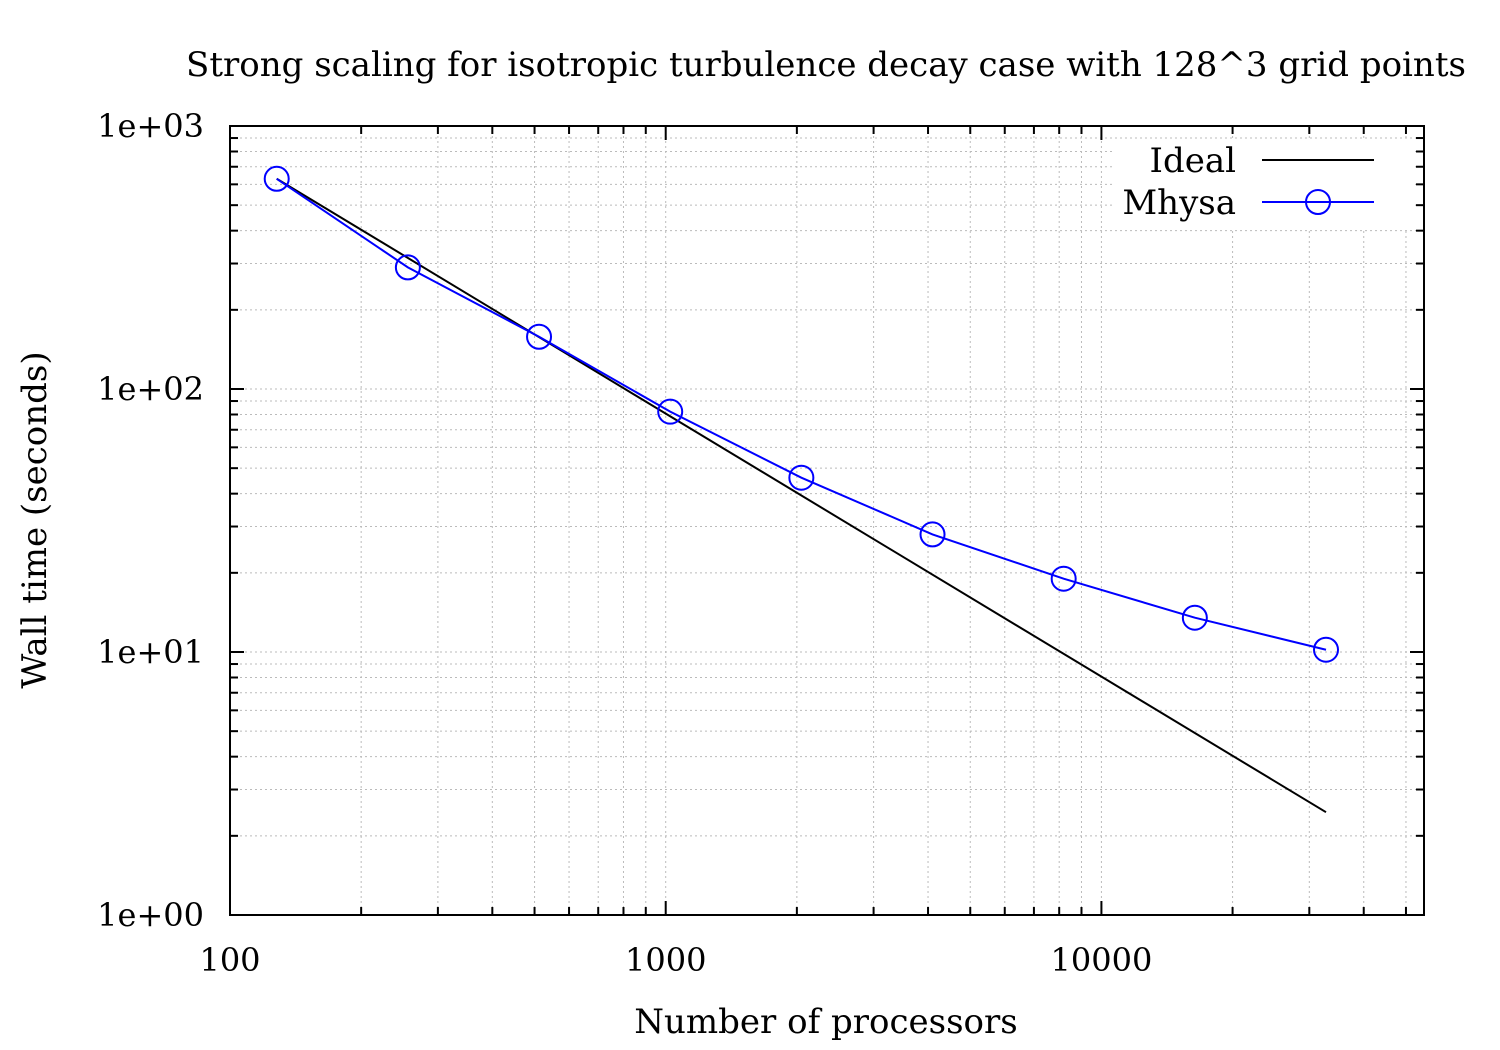  I want to click on x-tick-label: 100, so click(229, 960).